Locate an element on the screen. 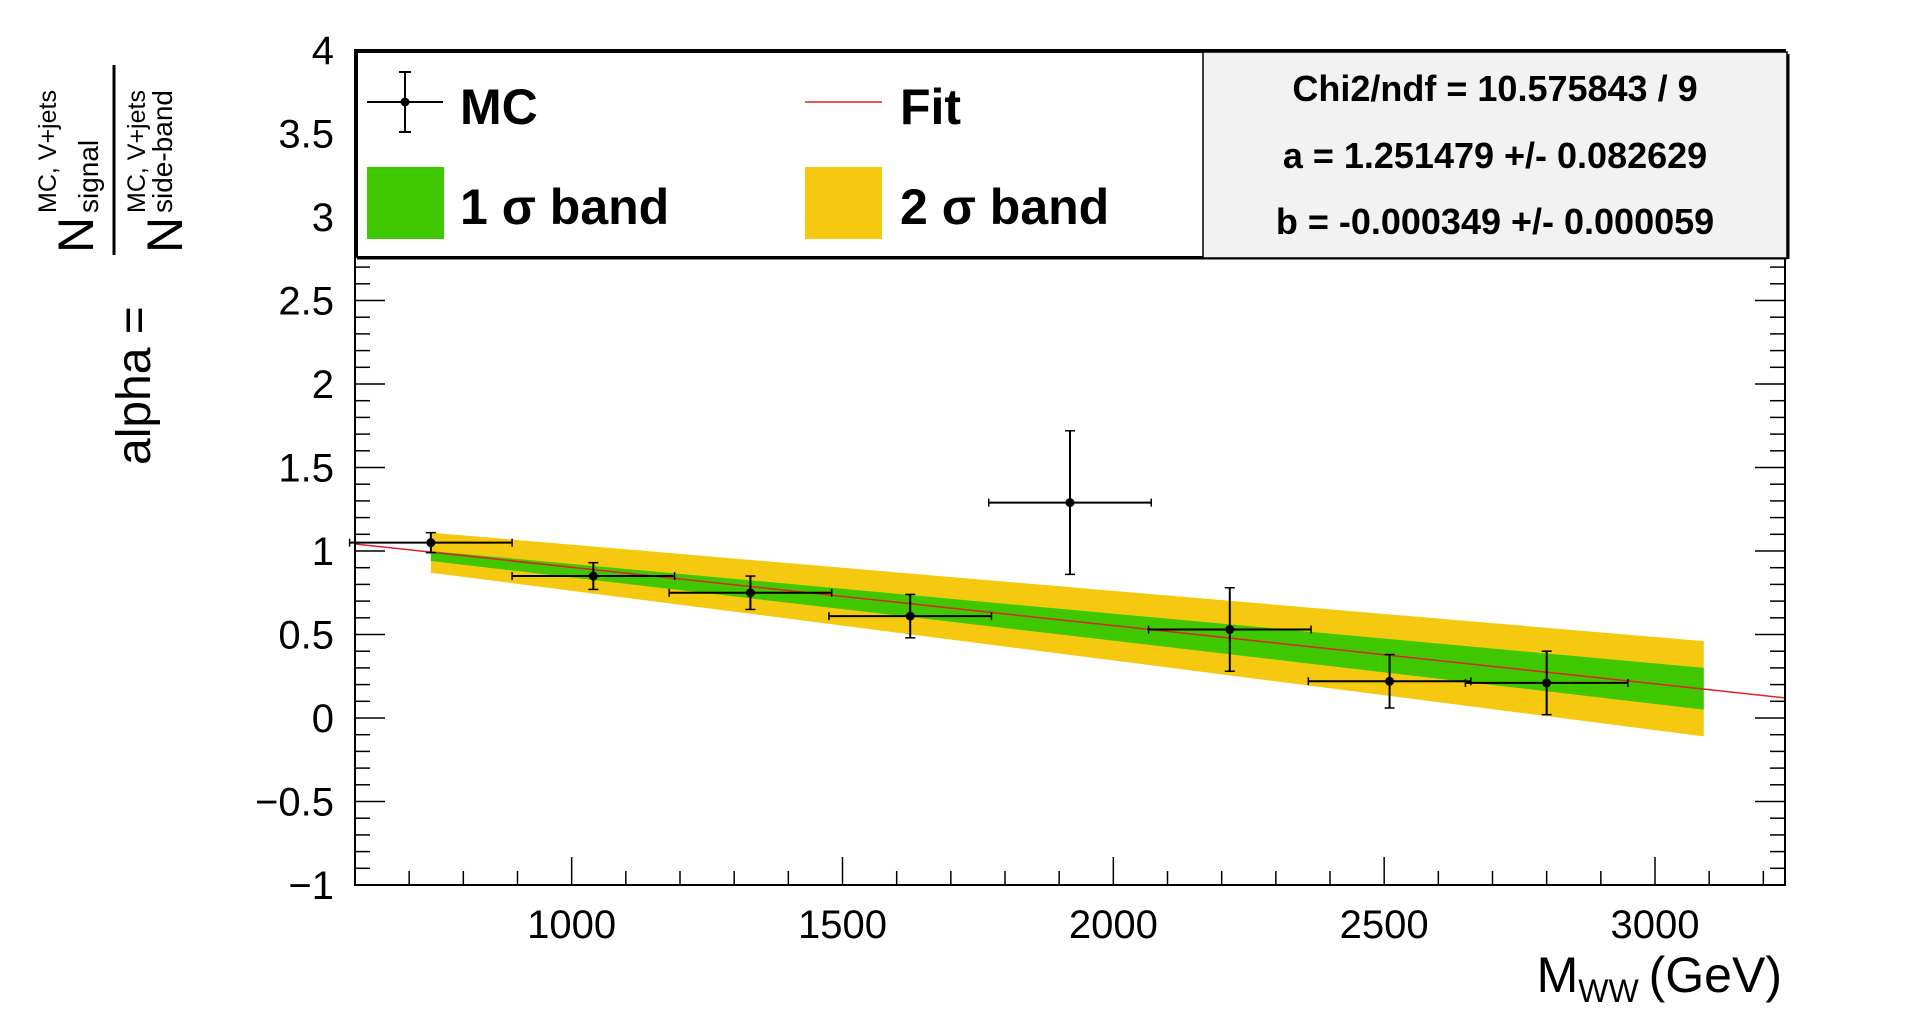  y-axis-title-prefix: alpha = is located at coordinates (134, 385).